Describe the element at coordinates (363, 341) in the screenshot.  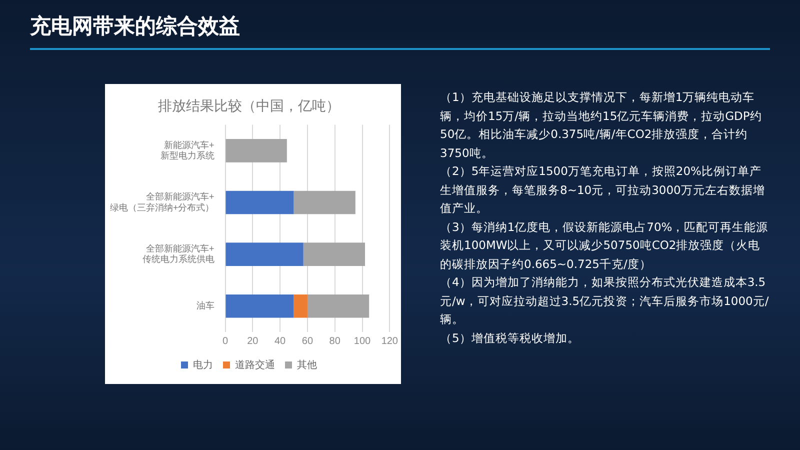
I see `x-tick-label: 100` at that location.